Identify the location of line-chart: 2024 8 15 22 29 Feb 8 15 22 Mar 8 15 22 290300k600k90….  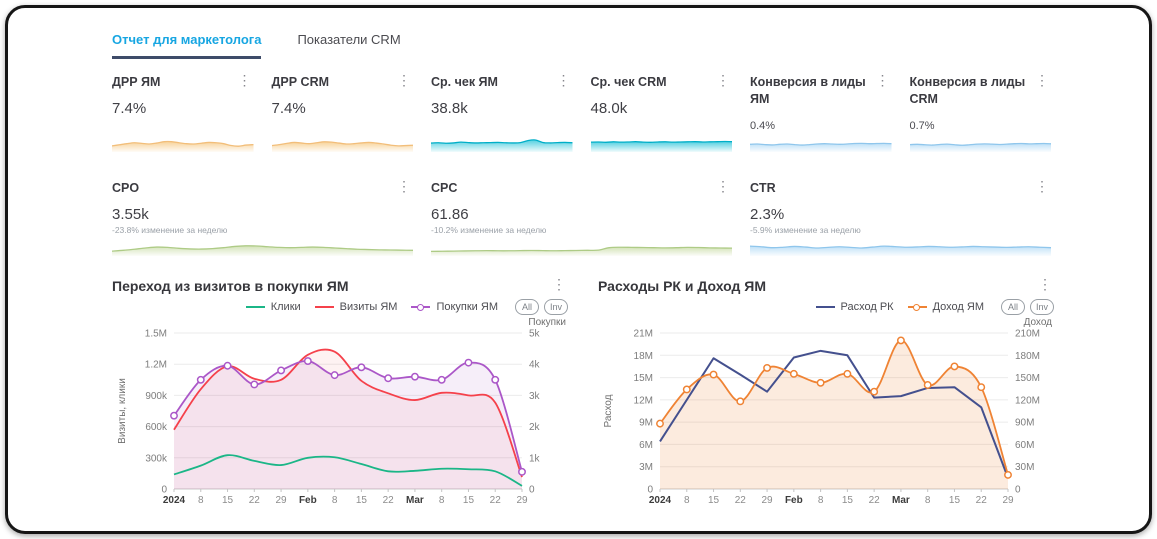
(341, 411).